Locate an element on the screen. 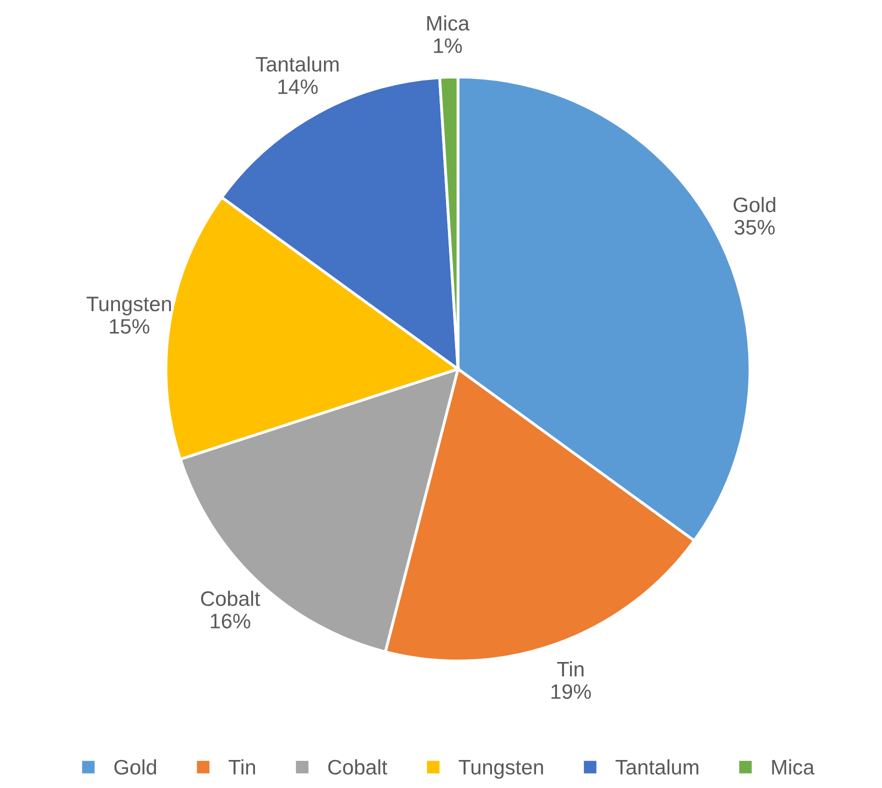 This screenshot has height=788, width=882. data-label: 15% is located at coordinates (130, 326).